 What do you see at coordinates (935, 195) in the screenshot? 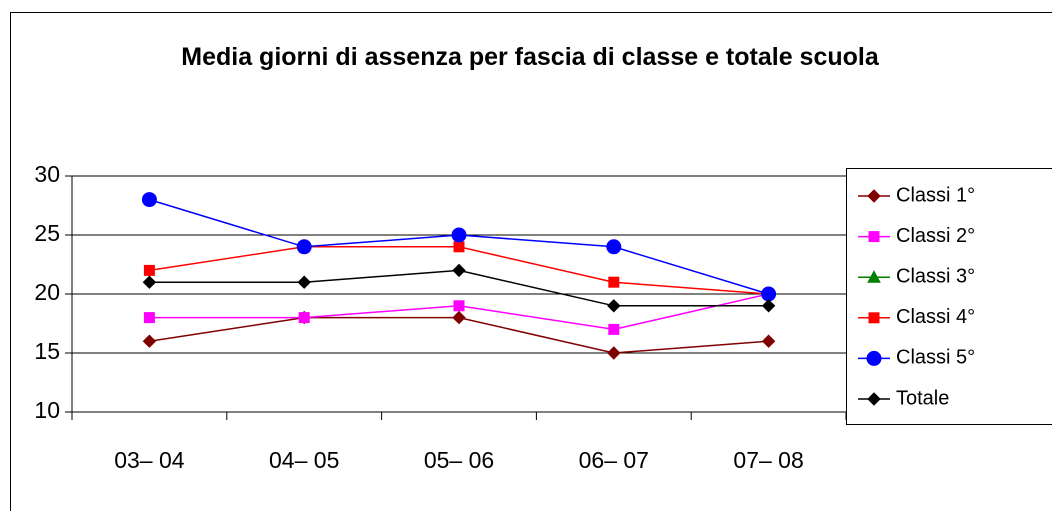
I see `legend-label: Classi 1°` at bounding box center [935, 195].